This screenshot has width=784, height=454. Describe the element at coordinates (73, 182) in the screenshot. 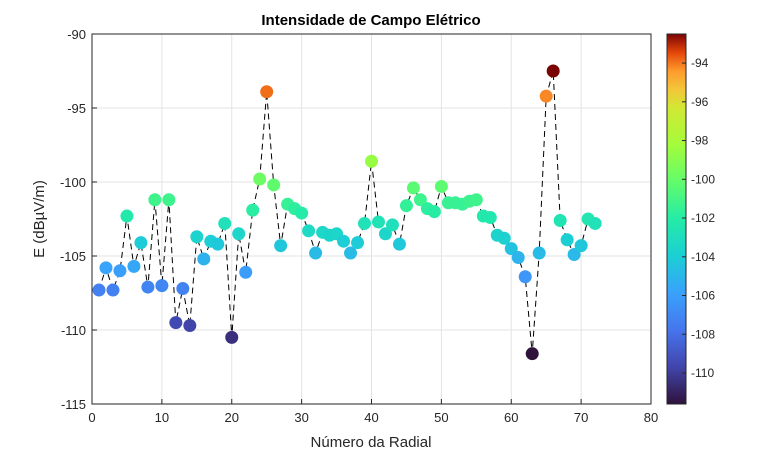

I see `y-tick-label: -100` at that location.